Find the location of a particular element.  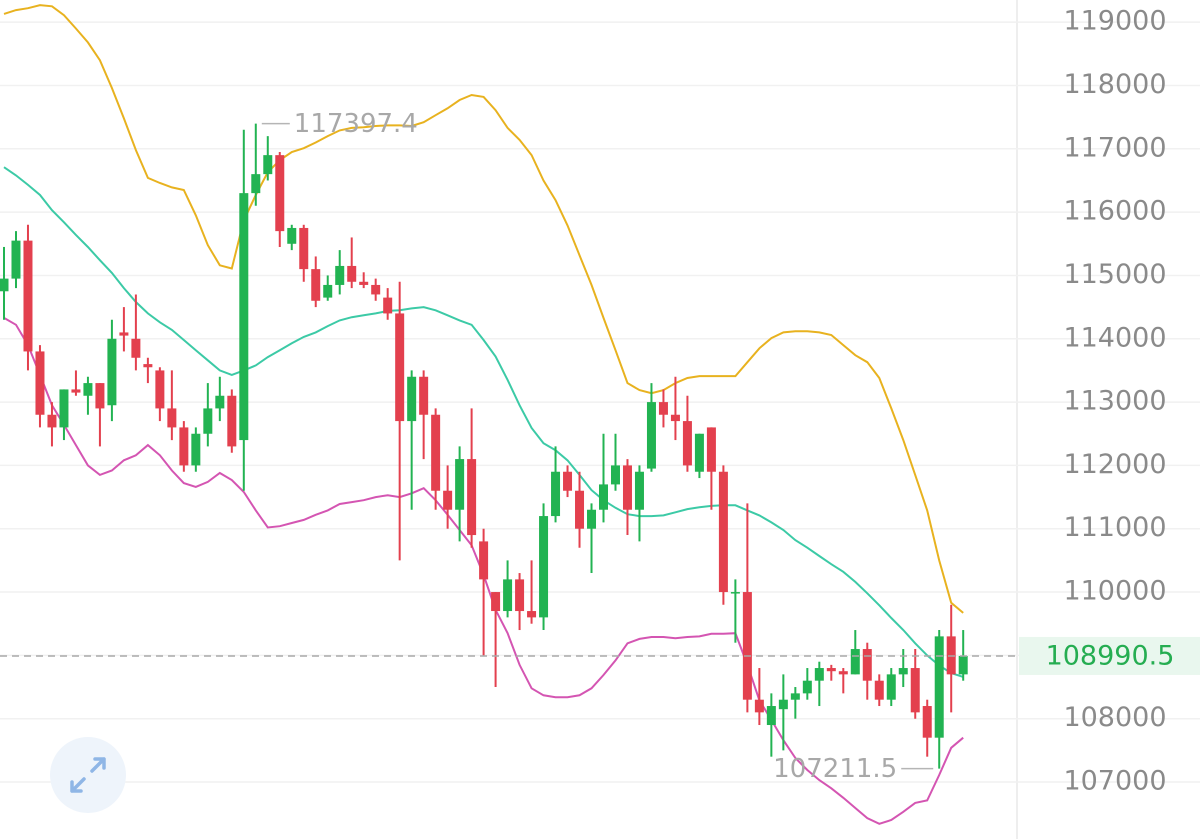

expand-button is located at coordinates (88, 775).